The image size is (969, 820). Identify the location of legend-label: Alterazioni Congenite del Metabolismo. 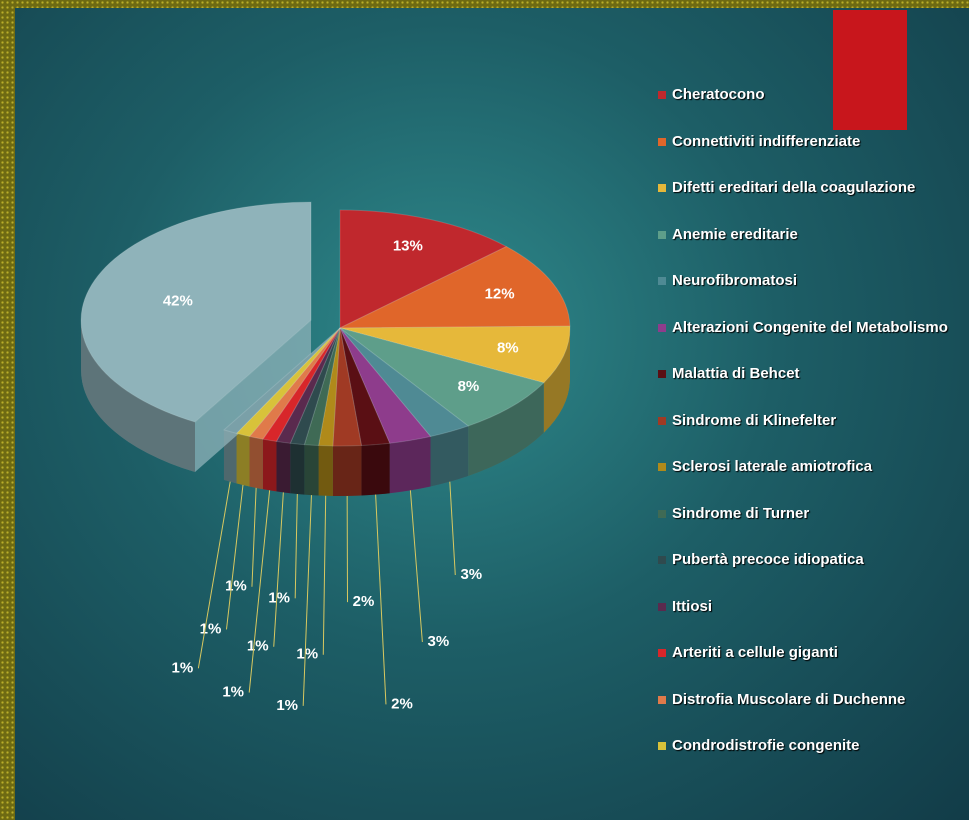
(810, 327).